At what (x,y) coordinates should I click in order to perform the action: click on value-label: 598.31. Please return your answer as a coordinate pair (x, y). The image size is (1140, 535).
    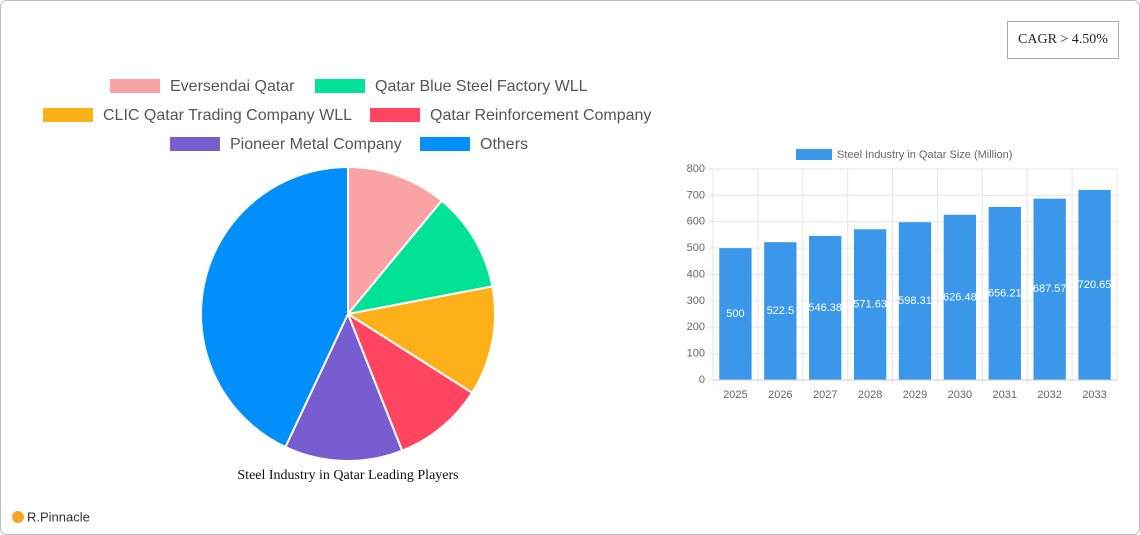
    Looking at the image, I should click on (915, 301).